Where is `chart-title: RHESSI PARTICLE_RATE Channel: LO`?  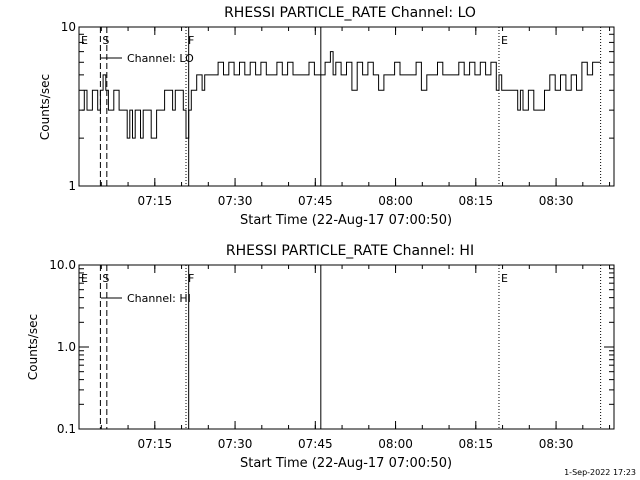 chart-title: RHESSI PARTICLE_RATE Channel: LO is located at coordinates (350, 13).